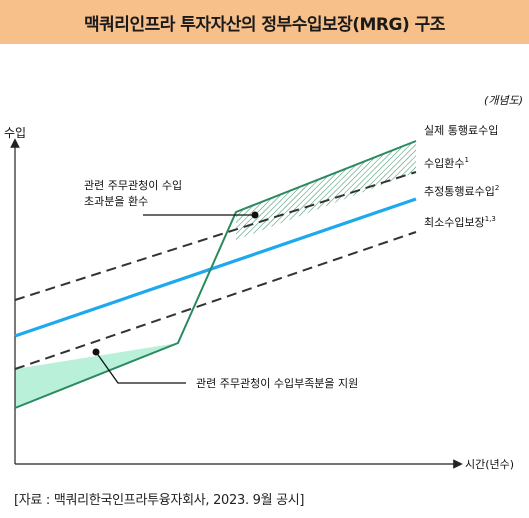 The width and height of the screenshot is (529, 518). Describe the element at coordinates (497, 188) in the screenshot. I see `legend-forecast-sup: 2` at that location.